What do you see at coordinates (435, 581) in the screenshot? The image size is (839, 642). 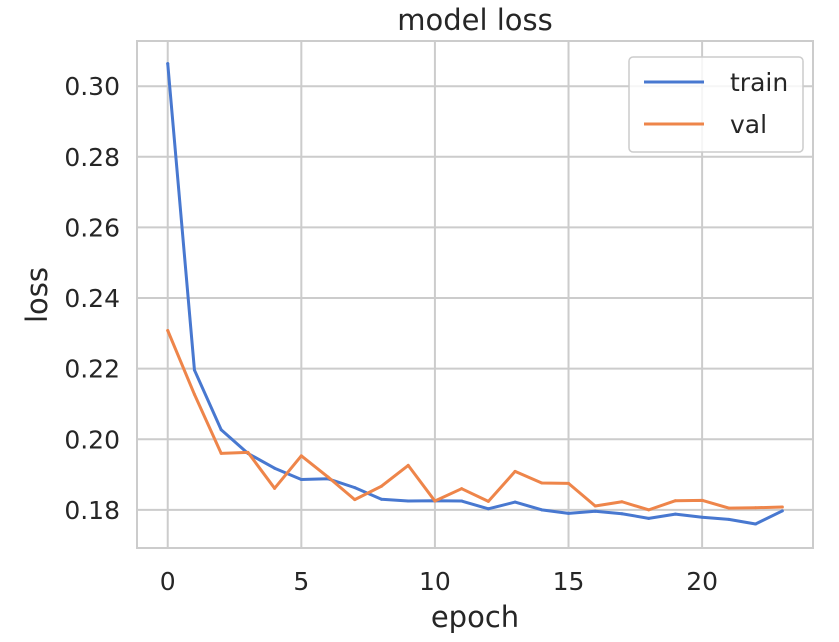 I see `x-tick-label: 10` at bounding box center [435, 581].